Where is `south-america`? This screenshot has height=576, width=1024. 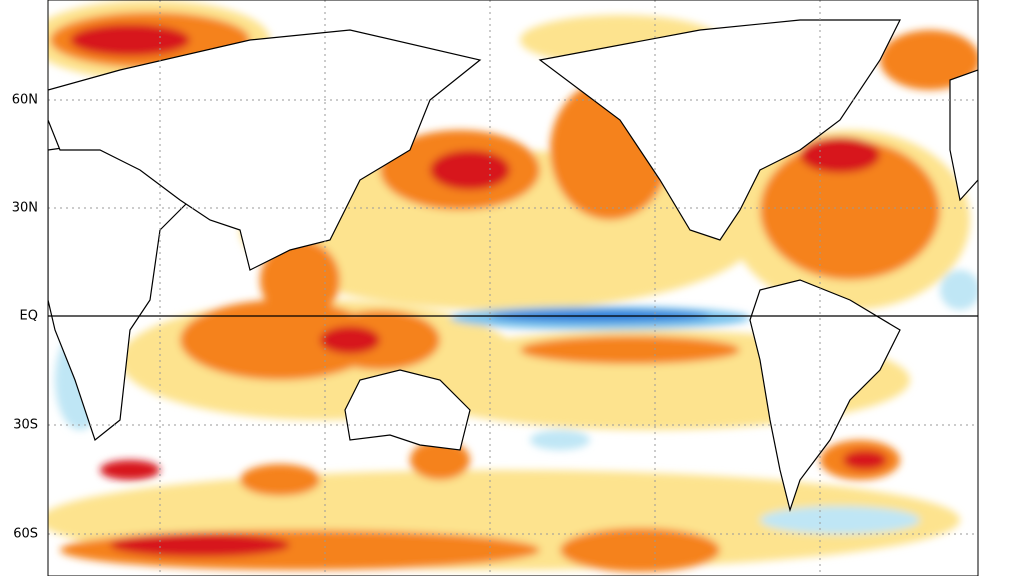
south-america is located at coordinates (825, 396).